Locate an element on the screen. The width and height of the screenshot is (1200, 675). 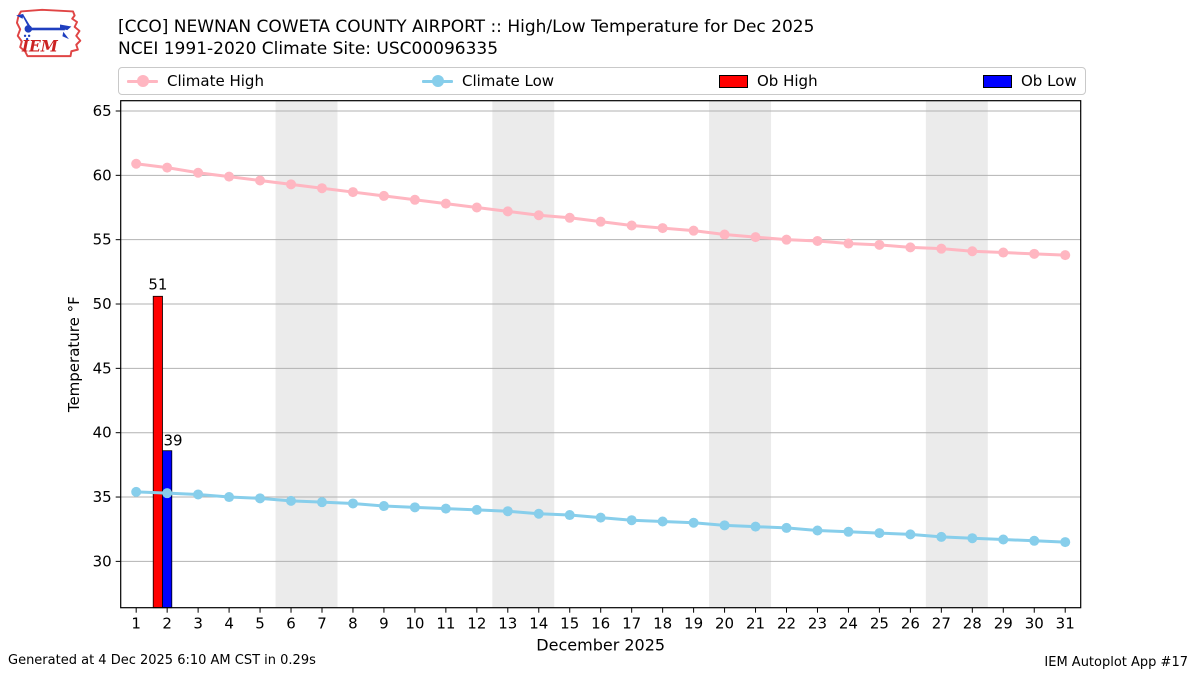
iem-logo: IEM is located at coordinates (48, 33).